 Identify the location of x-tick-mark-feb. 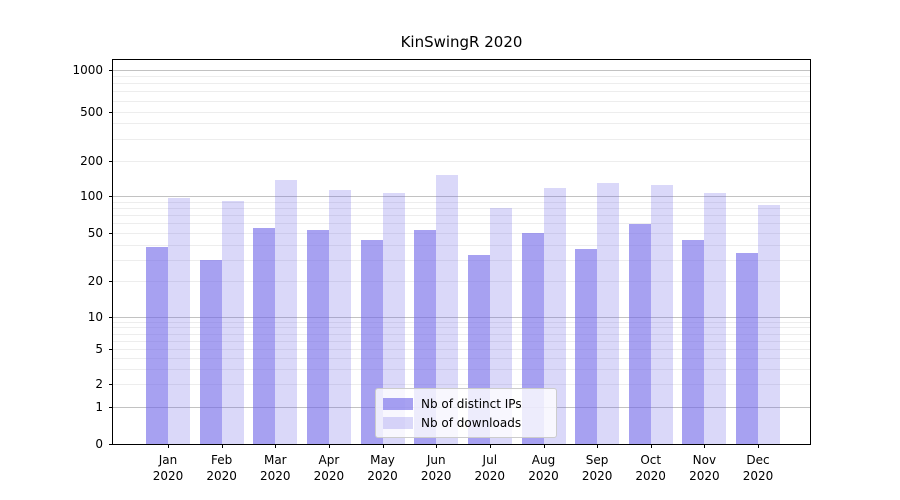
(222, 446).